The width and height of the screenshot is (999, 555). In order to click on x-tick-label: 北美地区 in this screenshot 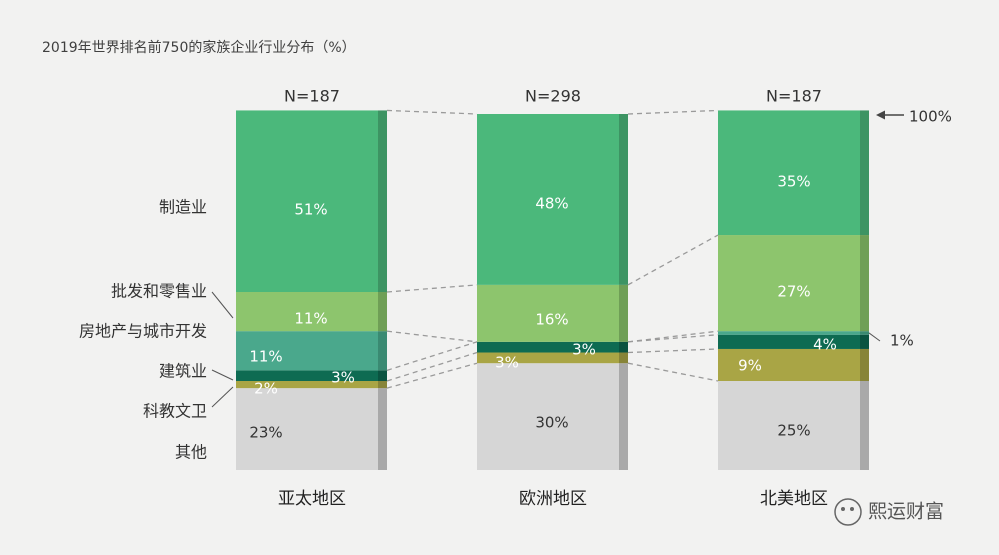, I will do `click(794, 499)`.